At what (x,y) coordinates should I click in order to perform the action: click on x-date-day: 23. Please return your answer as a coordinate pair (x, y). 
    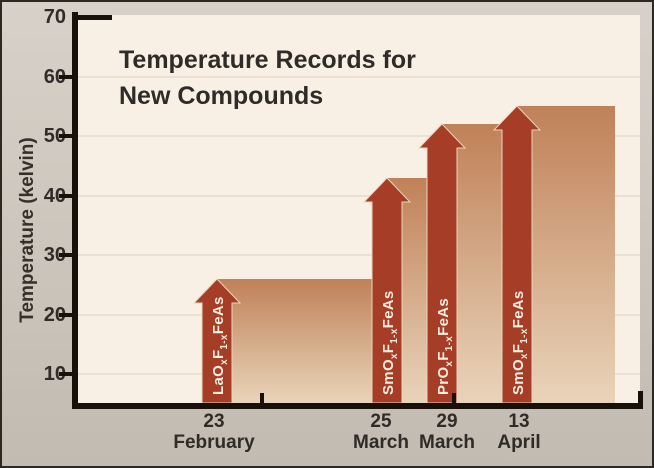
    Looking at the image, I should click on (214, 421).